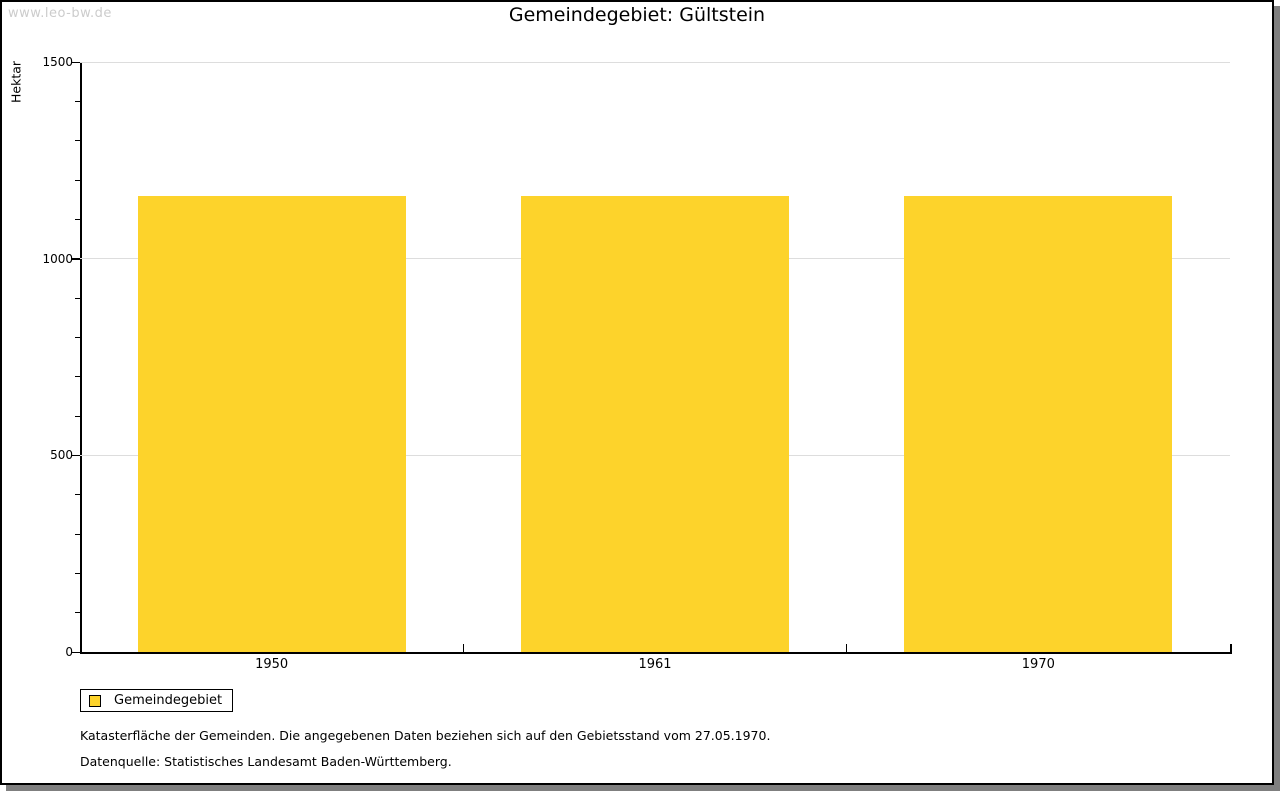 The image size is (1280, 791). Describe the element at coordinates (1038, 424) in the screenshot. I see `bar-1970` at that location.